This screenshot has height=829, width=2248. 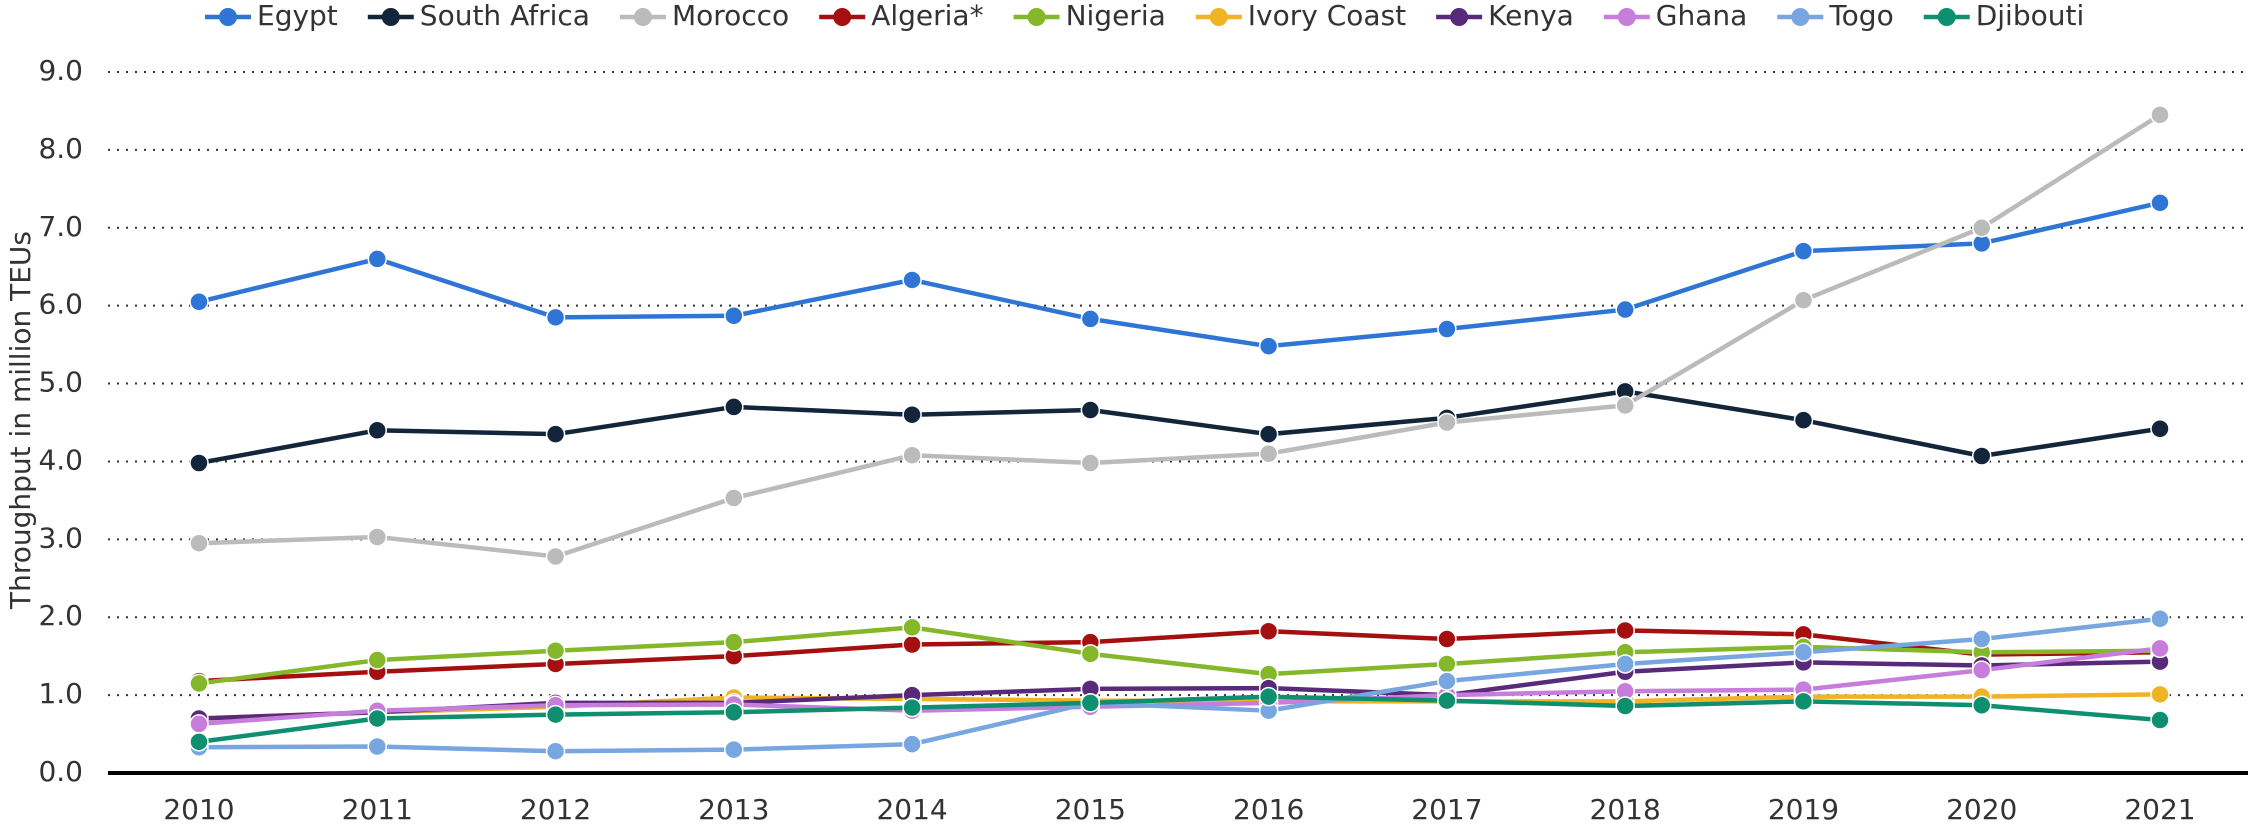 What do you see at coordinates (2030, 16) in the screenshot?
I see `legend-label: Djibouti` at bounding box center [2030, 16].